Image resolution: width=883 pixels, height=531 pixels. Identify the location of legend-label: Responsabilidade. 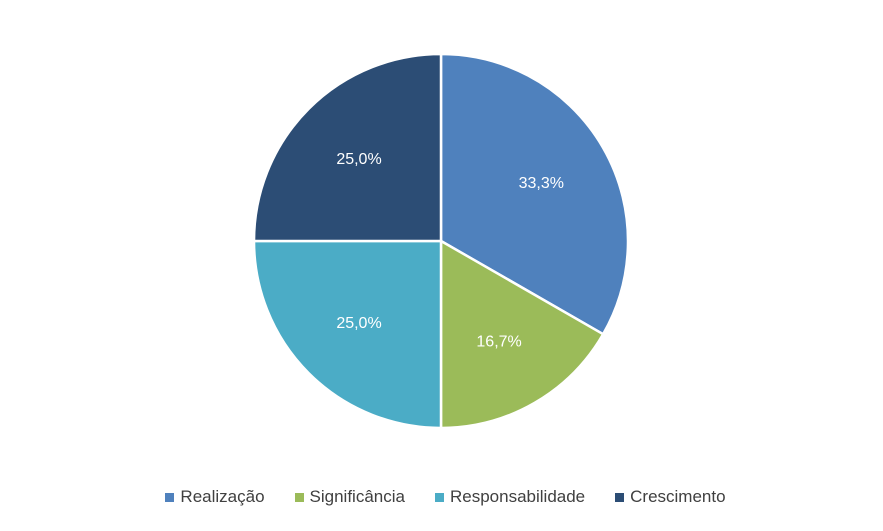
(517, 496).